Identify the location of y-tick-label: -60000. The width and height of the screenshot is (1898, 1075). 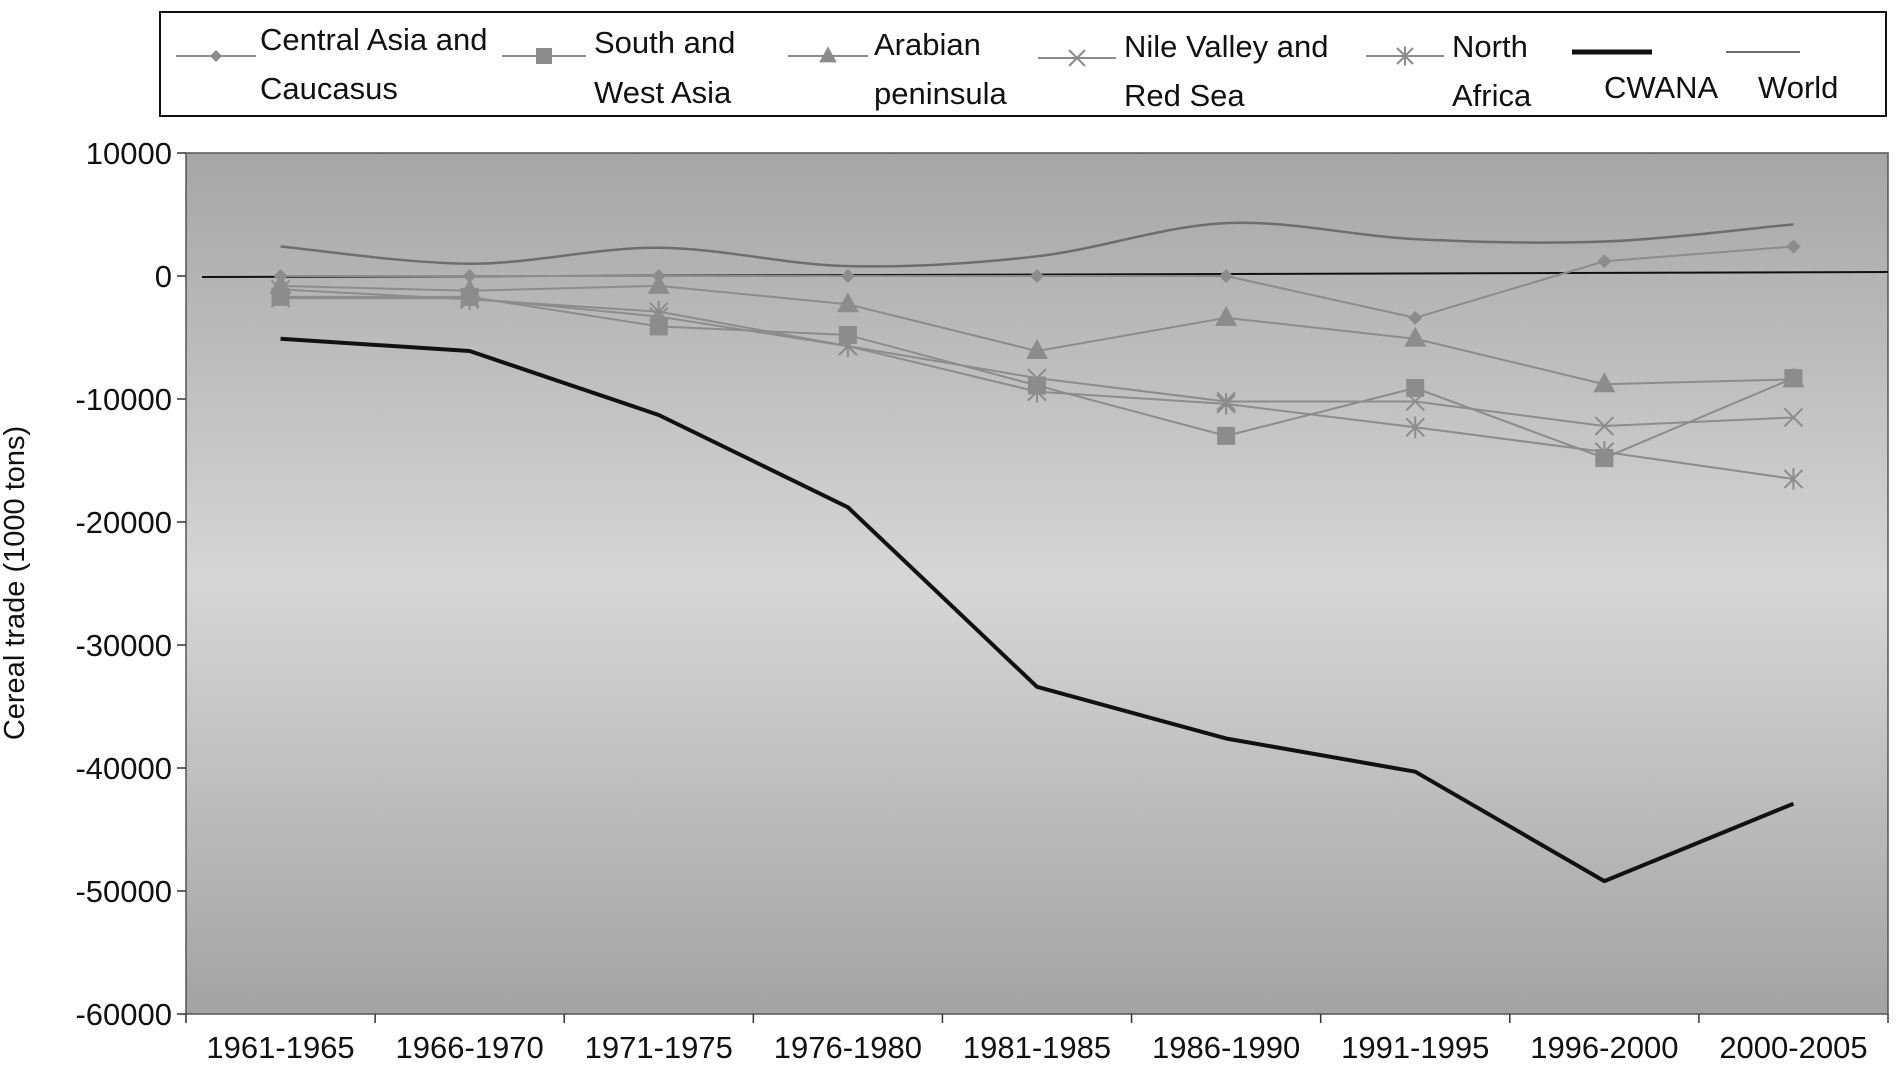
(123, 1014).